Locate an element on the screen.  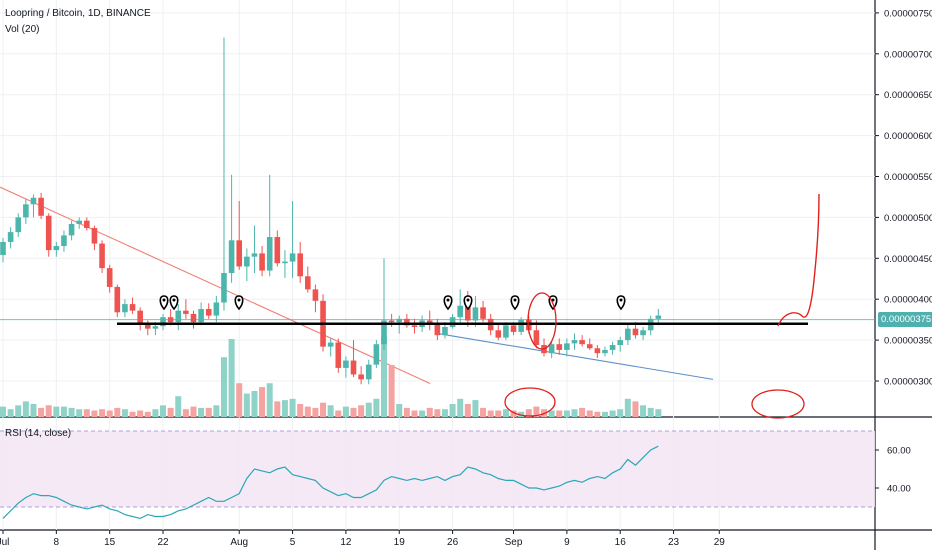
highlight-circle is located at coordinates (542, 321).